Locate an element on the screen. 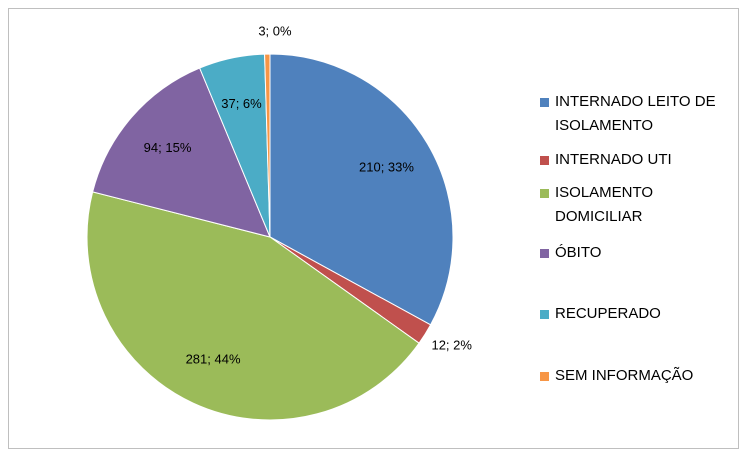 This screenshot has width=748, height=458. legend-item: INTERNADO UTI is located at coordinates (635, 160).